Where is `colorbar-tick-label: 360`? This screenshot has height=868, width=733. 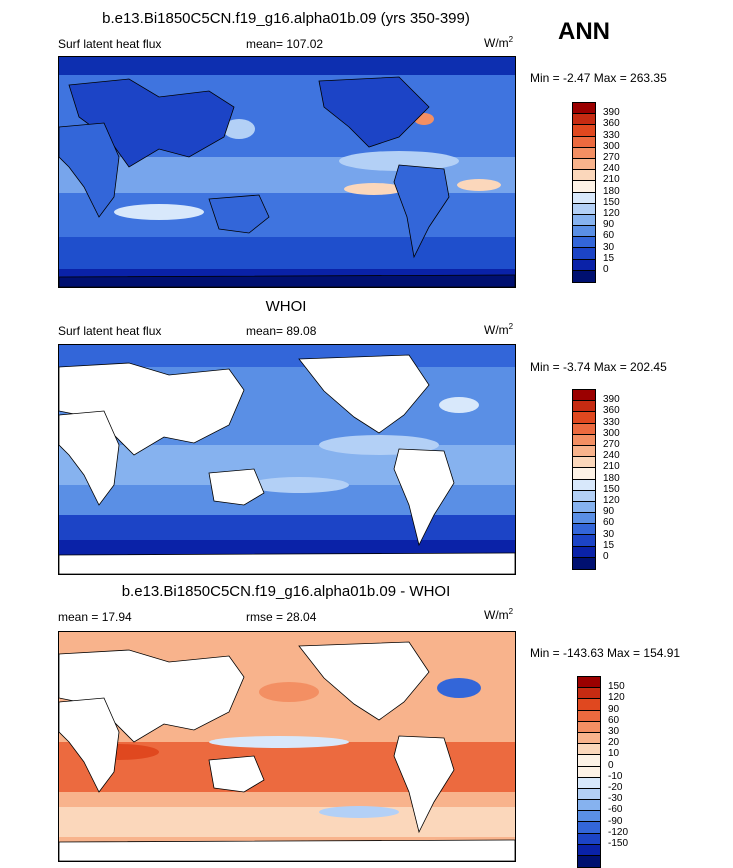 colorbar-tick-label: 360 is located at coordinates (611, 124).